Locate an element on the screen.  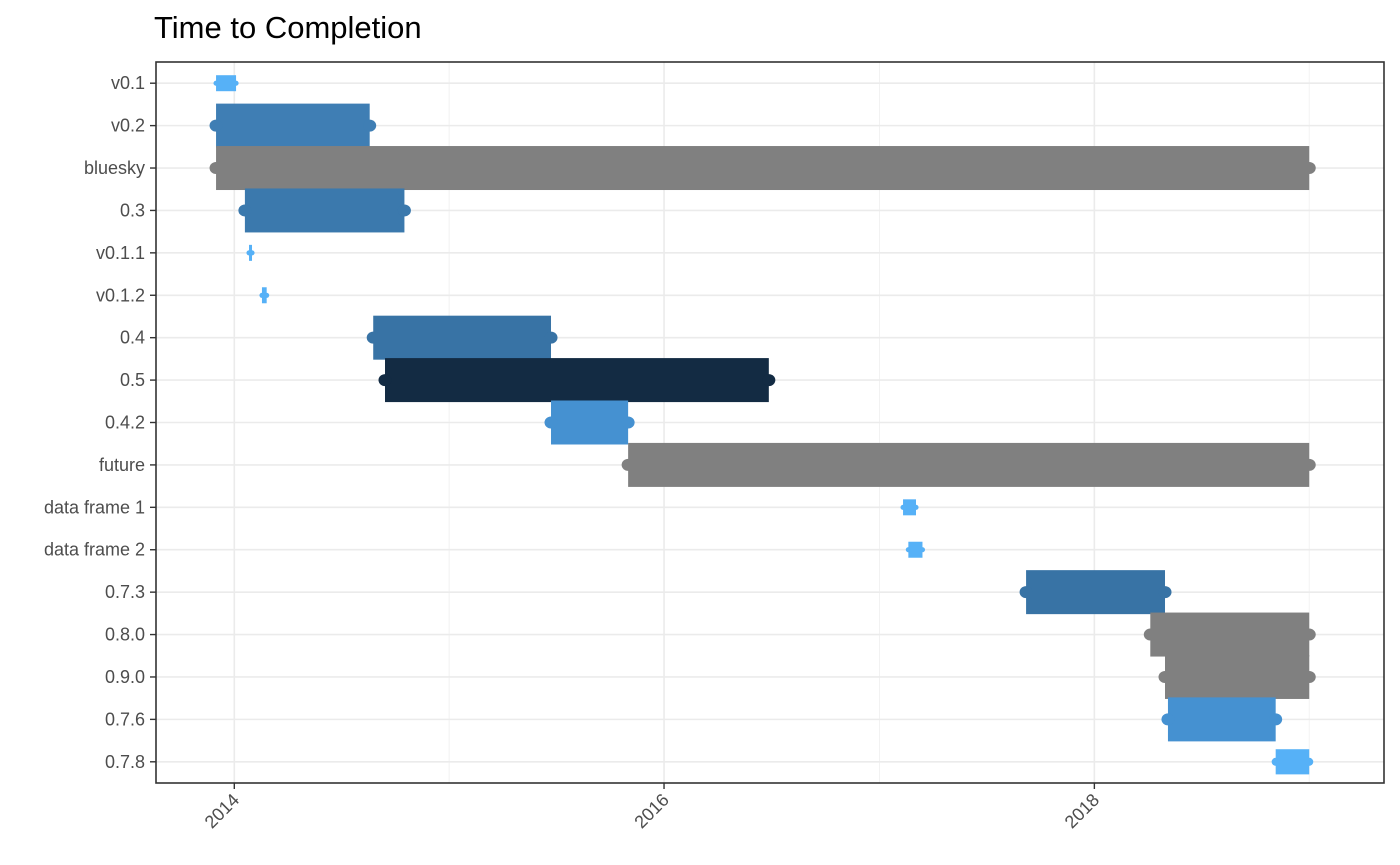
x-tick-label: 2018 is located at coordinates (1082, 811).